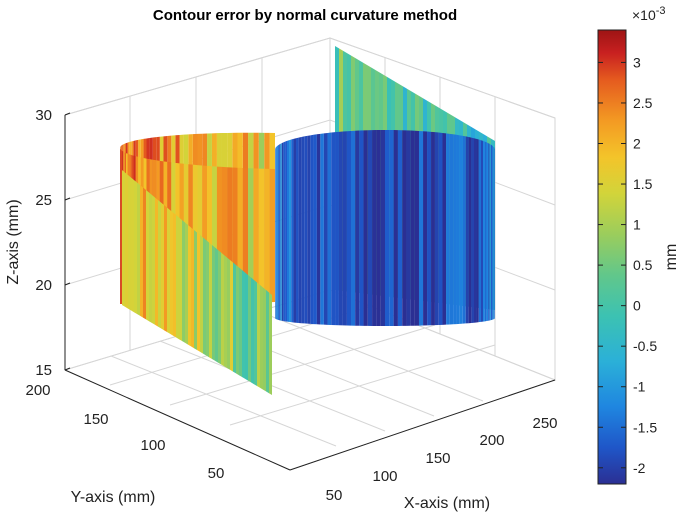  I want to click on colorbar-exponent-power: -3, so click(661, 11).